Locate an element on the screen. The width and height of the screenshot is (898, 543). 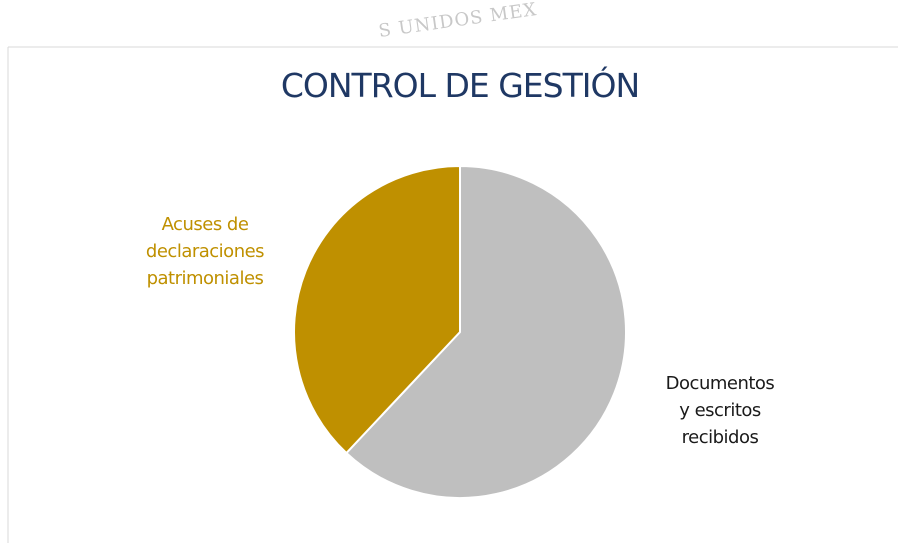
chart-title: CONTROL DE GESTIÓN is located at coordinates (460, 85).